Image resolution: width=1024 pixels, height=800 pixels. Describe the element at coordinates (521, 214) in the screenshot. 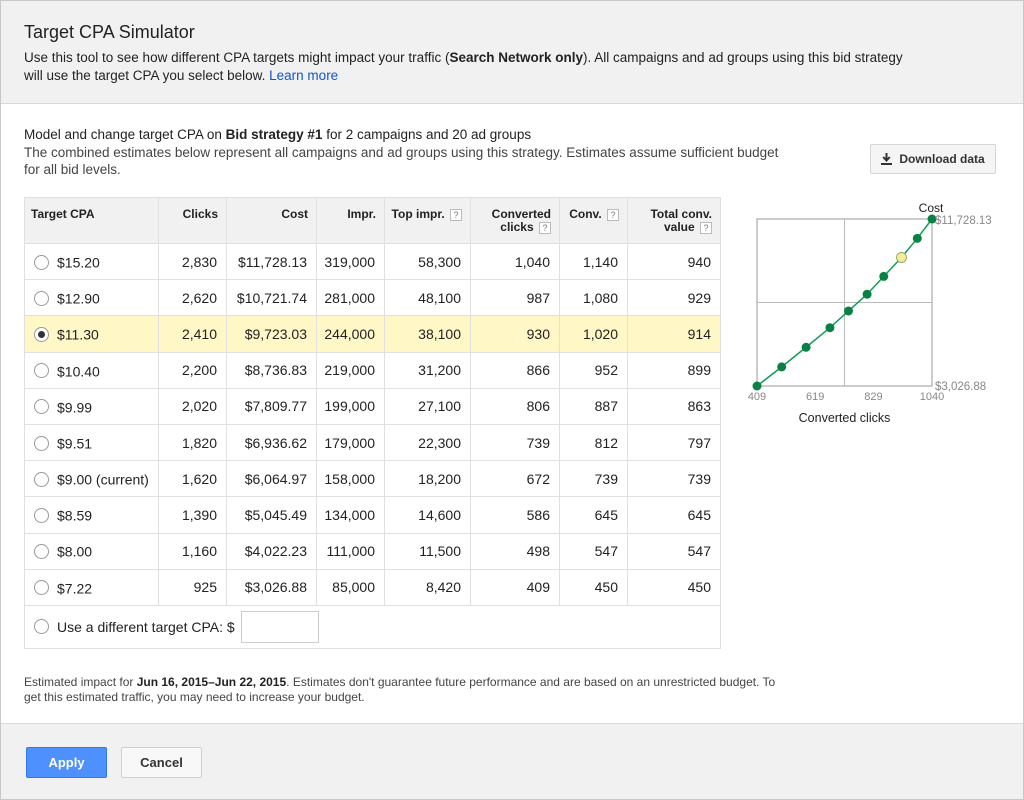

I see `converted-clicks-label-1: Converted` at that location.